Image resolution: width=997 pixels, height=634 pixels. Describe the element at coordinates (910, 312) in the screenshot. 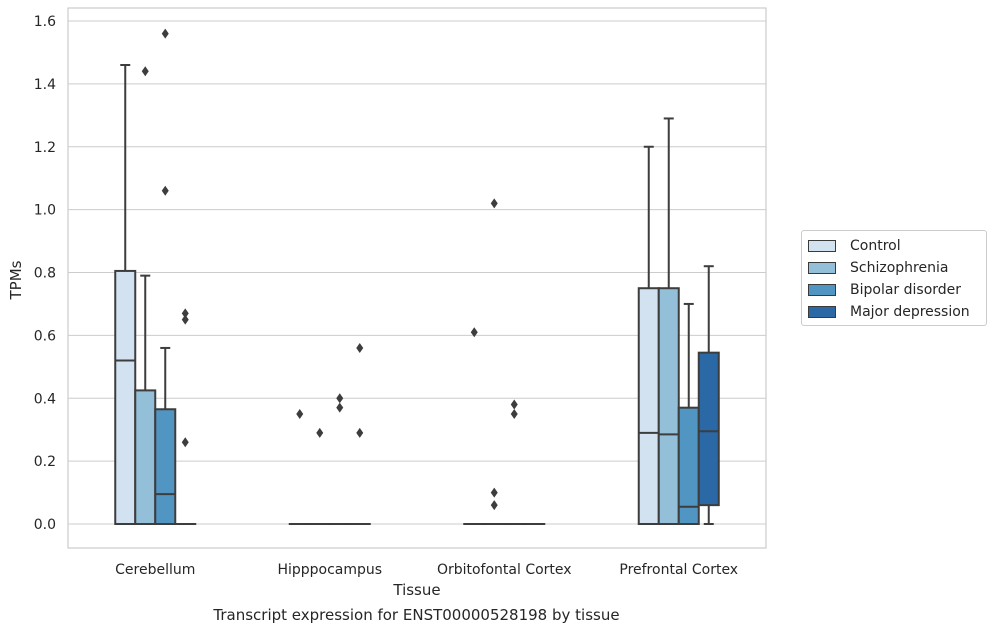

I see `legend-label: Major depression` at that location.